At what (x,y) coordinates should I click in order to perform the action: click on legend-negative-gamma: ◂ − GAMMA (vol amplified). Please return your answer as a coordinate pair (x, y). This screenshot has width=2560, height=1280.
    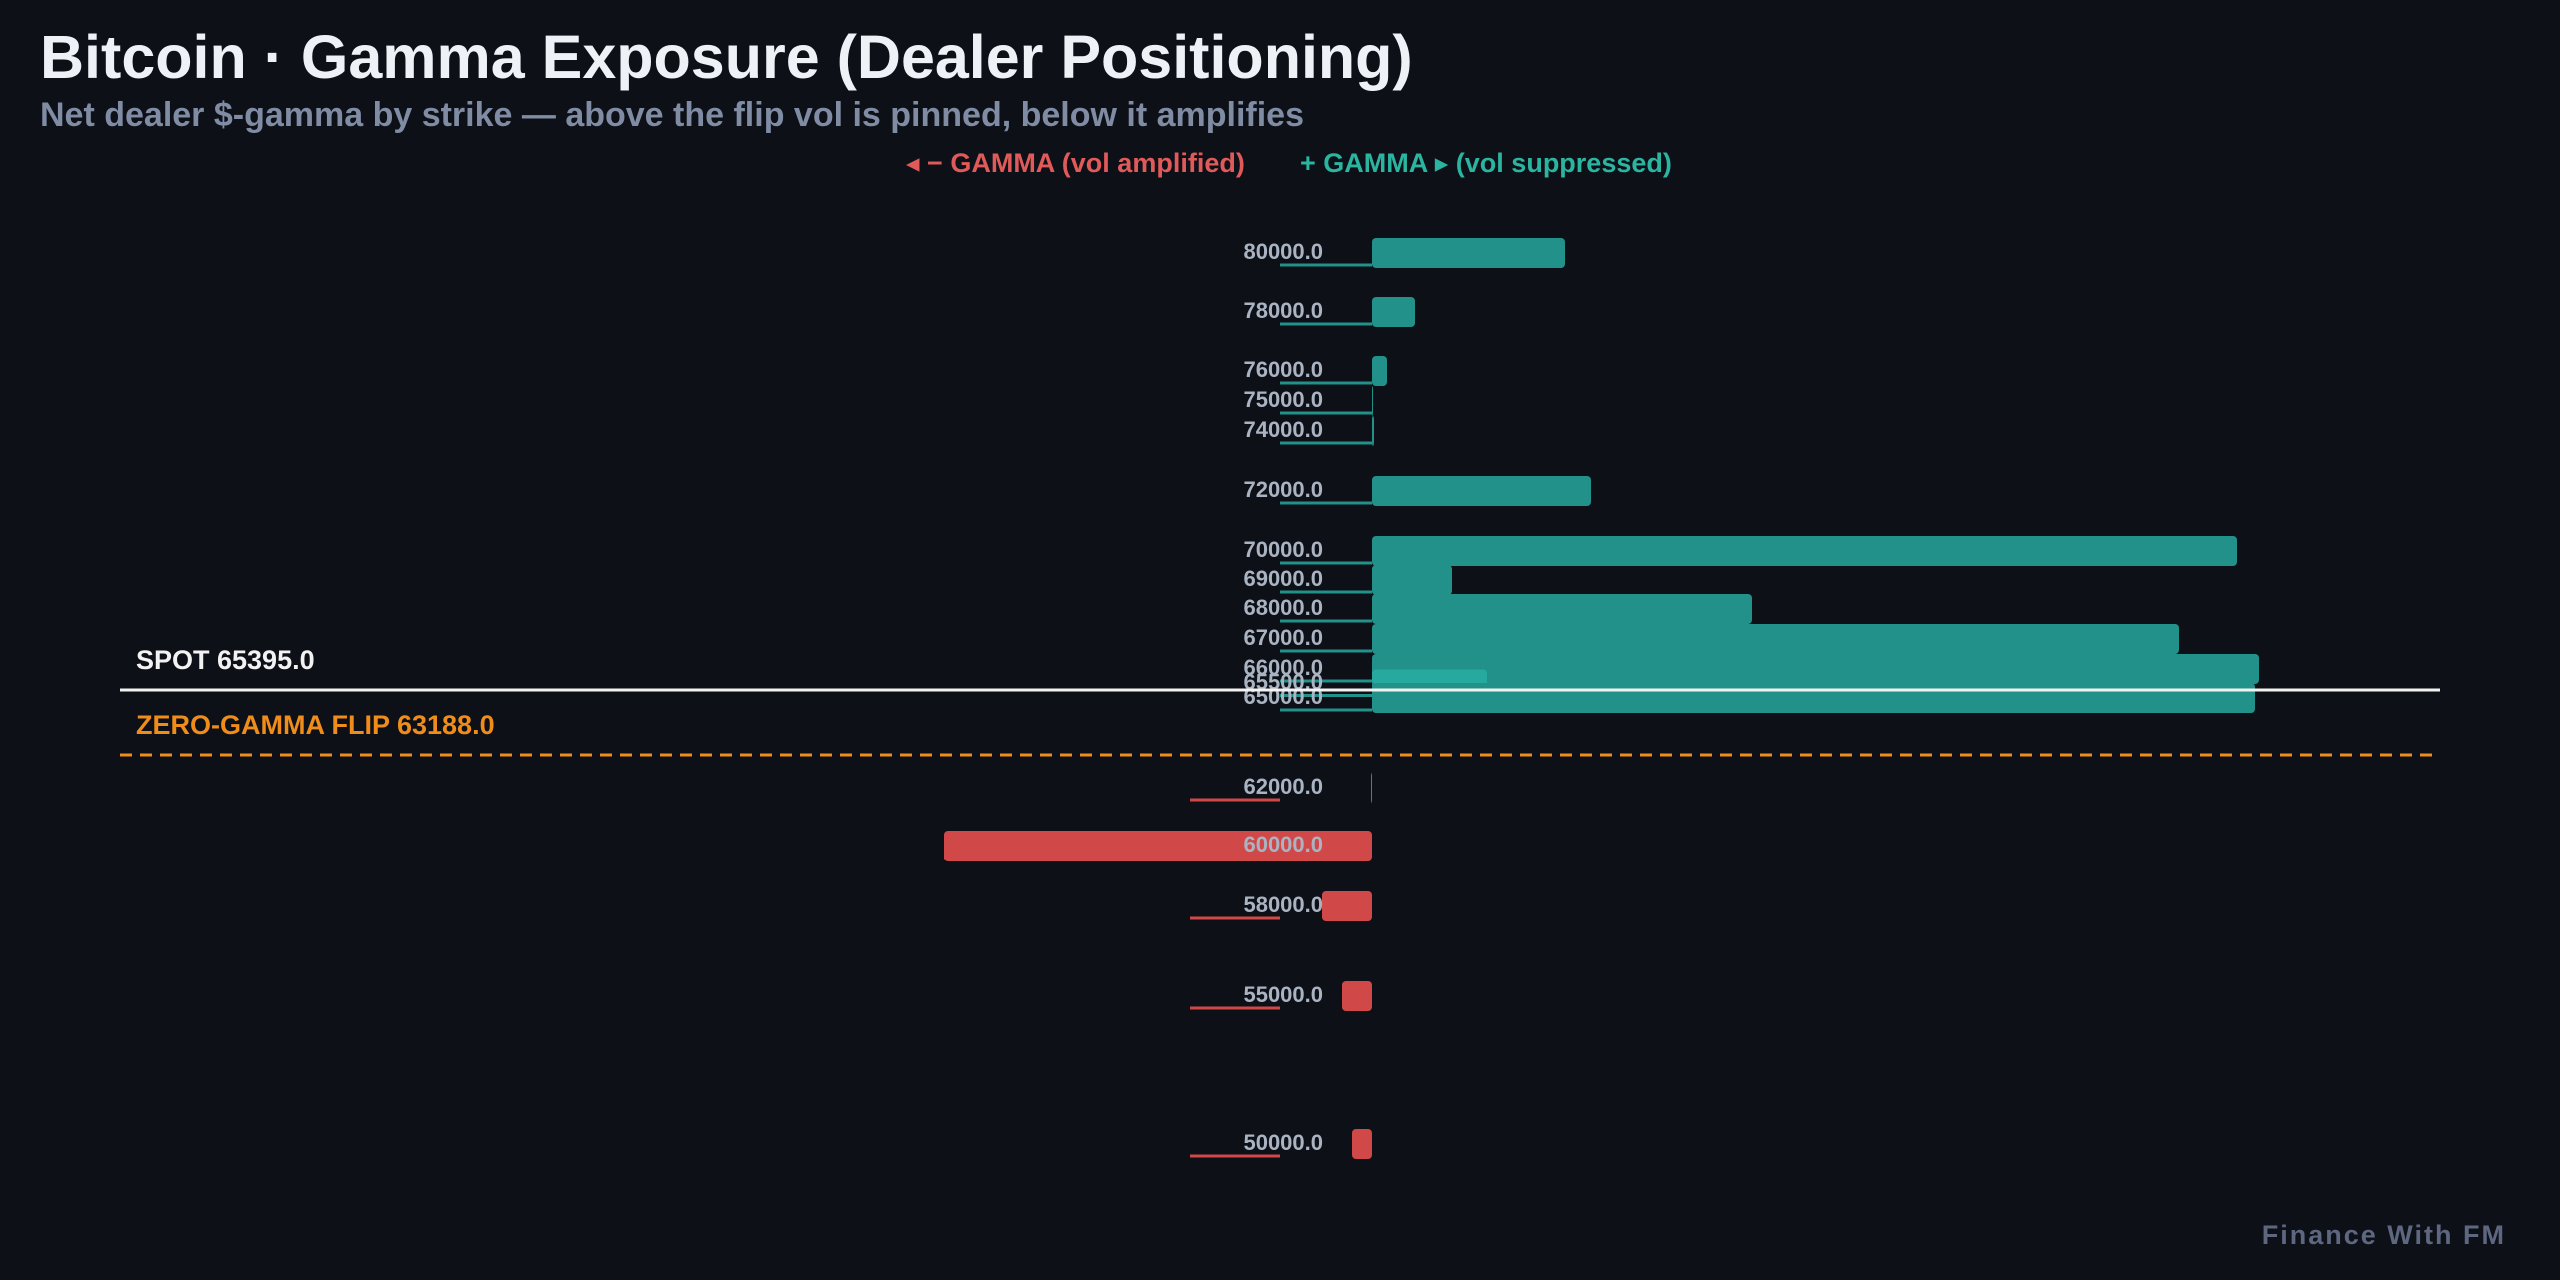
    Looking at the image, I should click on (1075, 163).